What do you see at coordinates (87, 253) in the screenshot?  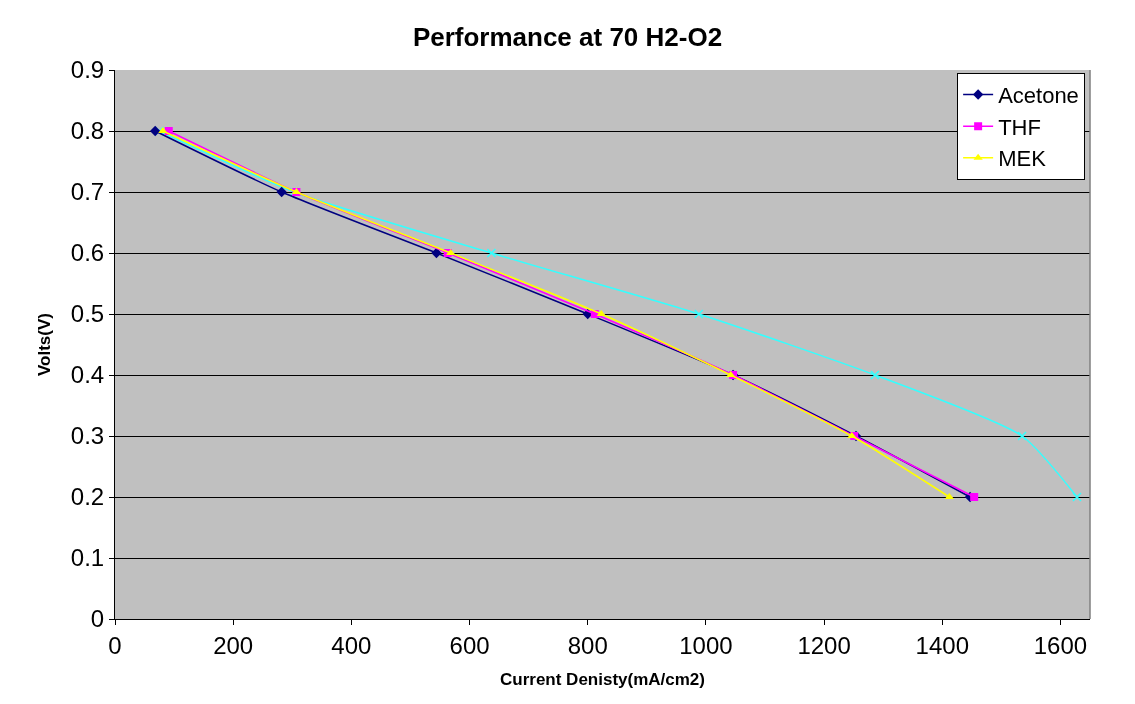 I see `y-tick-label: 0.6` at bounding box center [87, 253].